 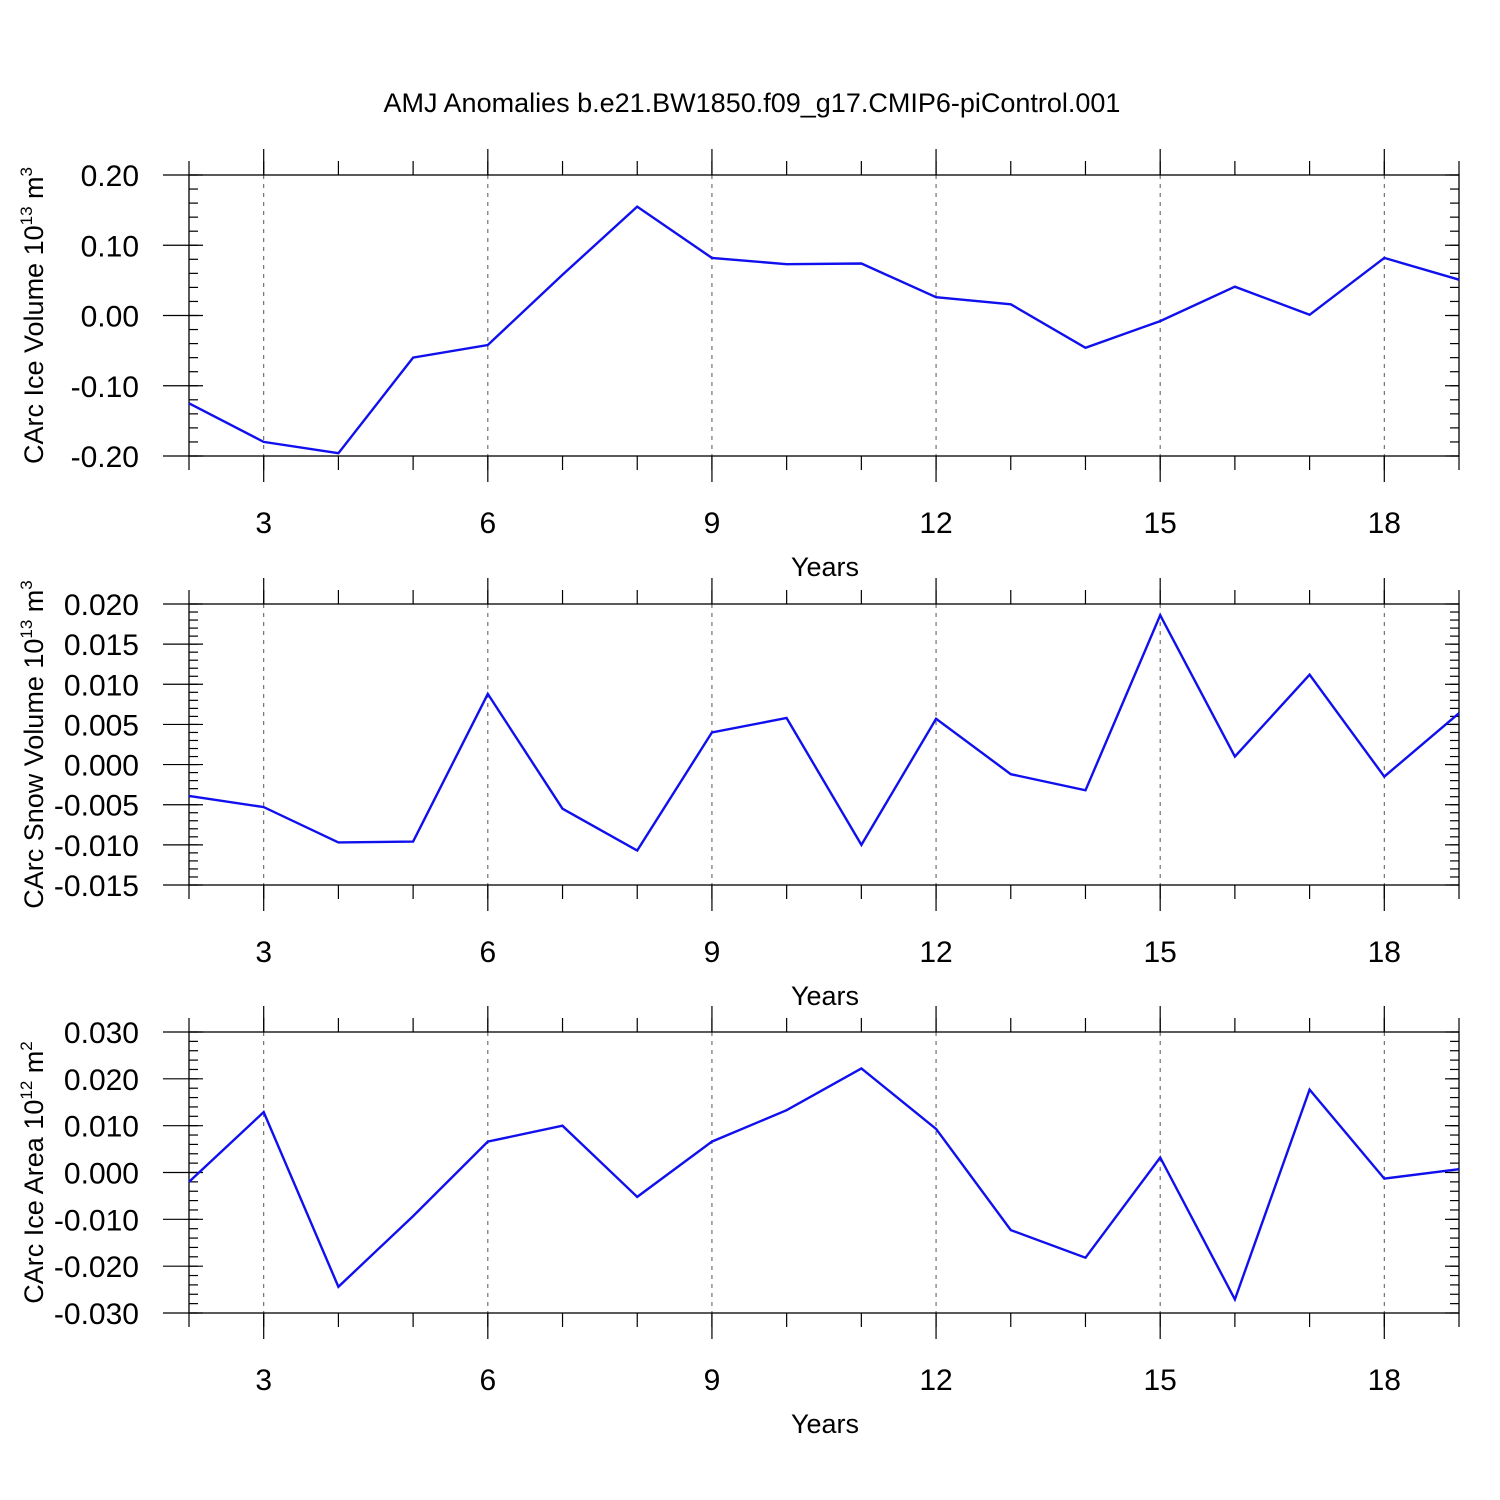 I want to click on y-axis-label-main: CArc Snow Volume 10, so click(x=34, y=774).